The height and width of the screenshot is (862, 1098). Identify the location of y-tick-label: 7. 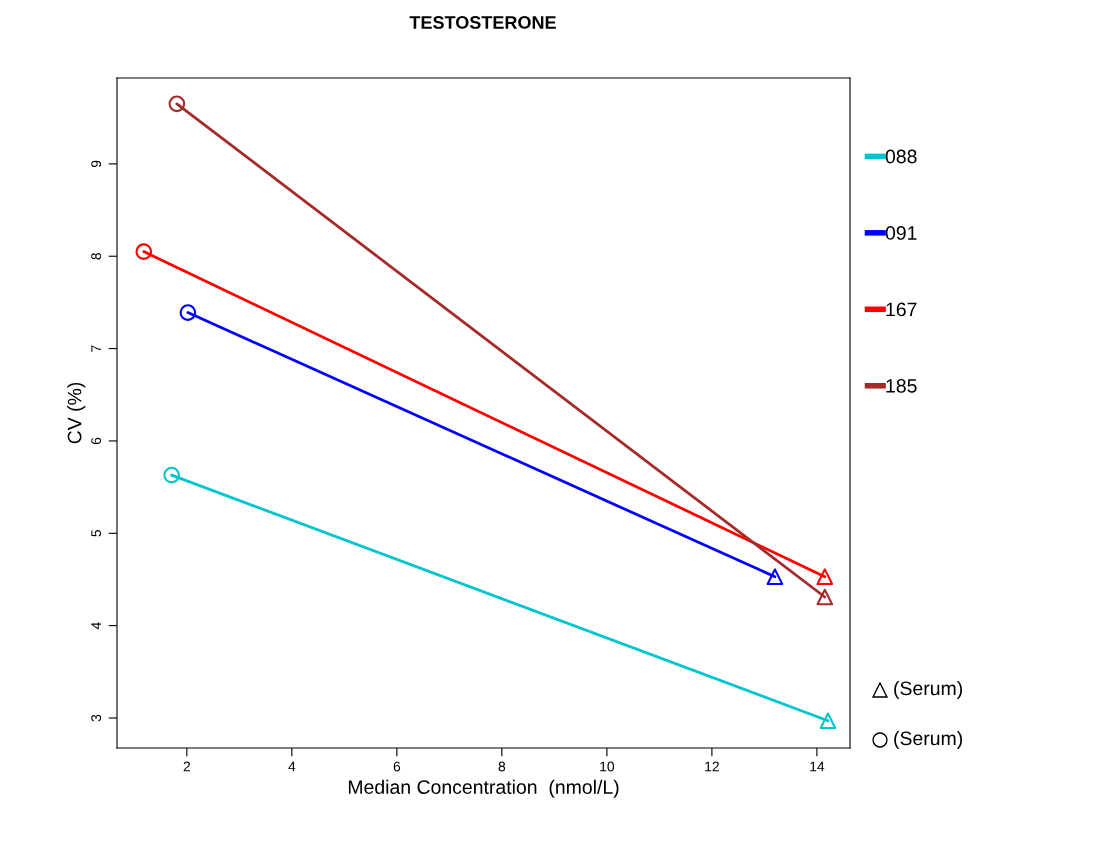
(96, 348).